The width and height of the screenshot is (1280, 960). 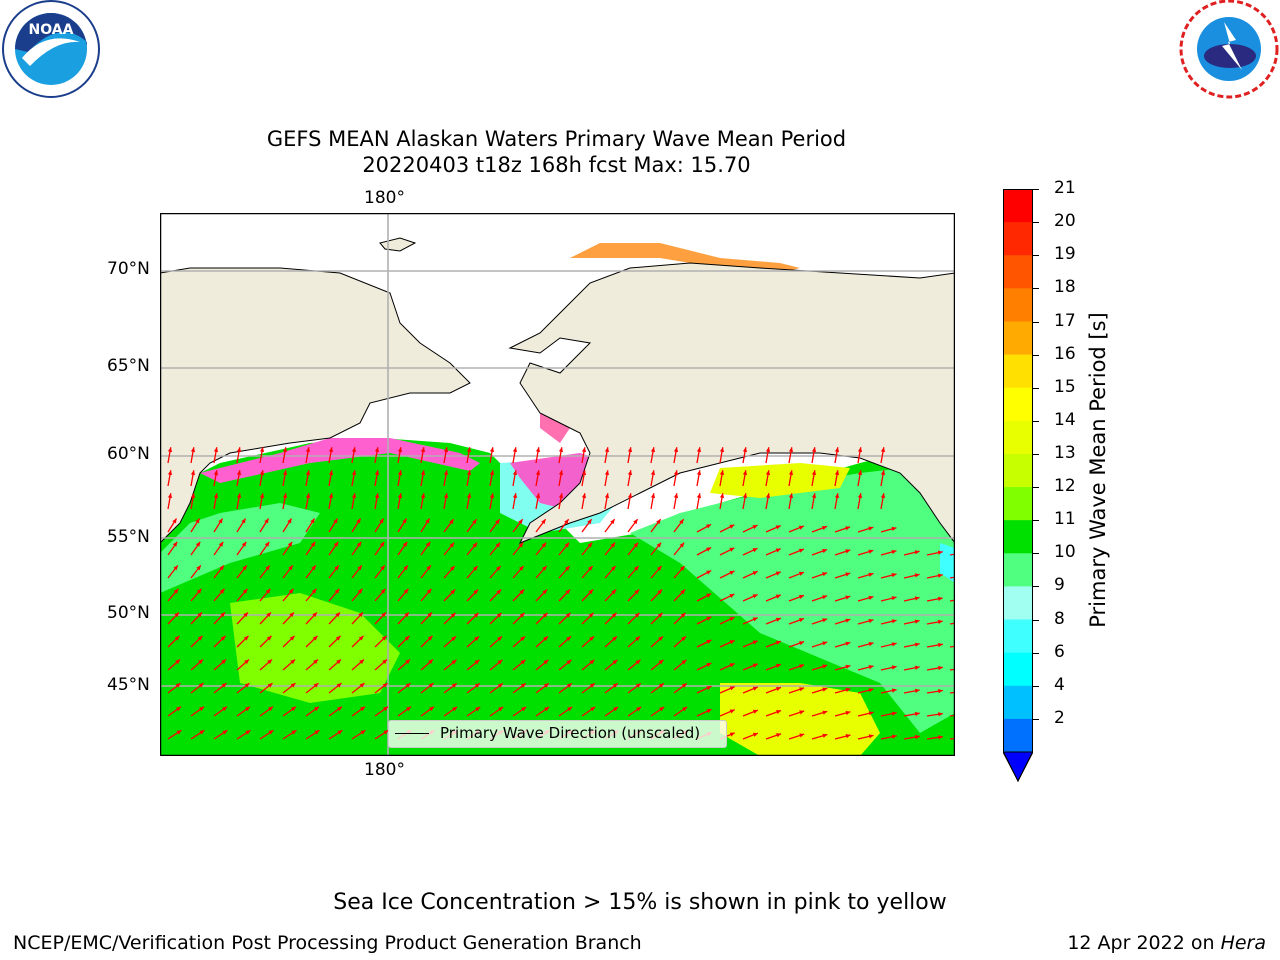 What do you see at coordinates (1018, 486) in the screenshot?
I see `colorbar-swatches` at bounding box center [1018, 486].